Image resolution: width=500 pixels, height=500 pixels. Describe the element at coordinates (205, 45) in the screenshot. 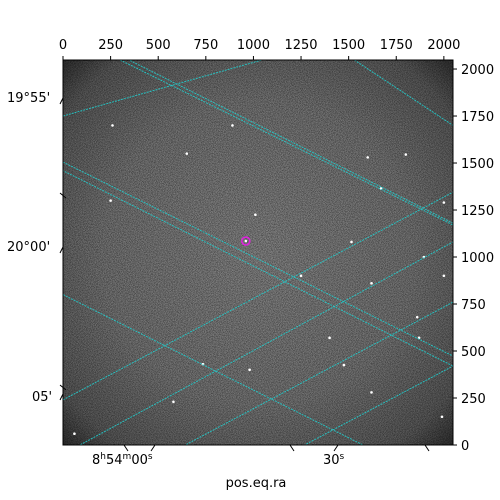

I see `x-tick-label: 750` at that location.